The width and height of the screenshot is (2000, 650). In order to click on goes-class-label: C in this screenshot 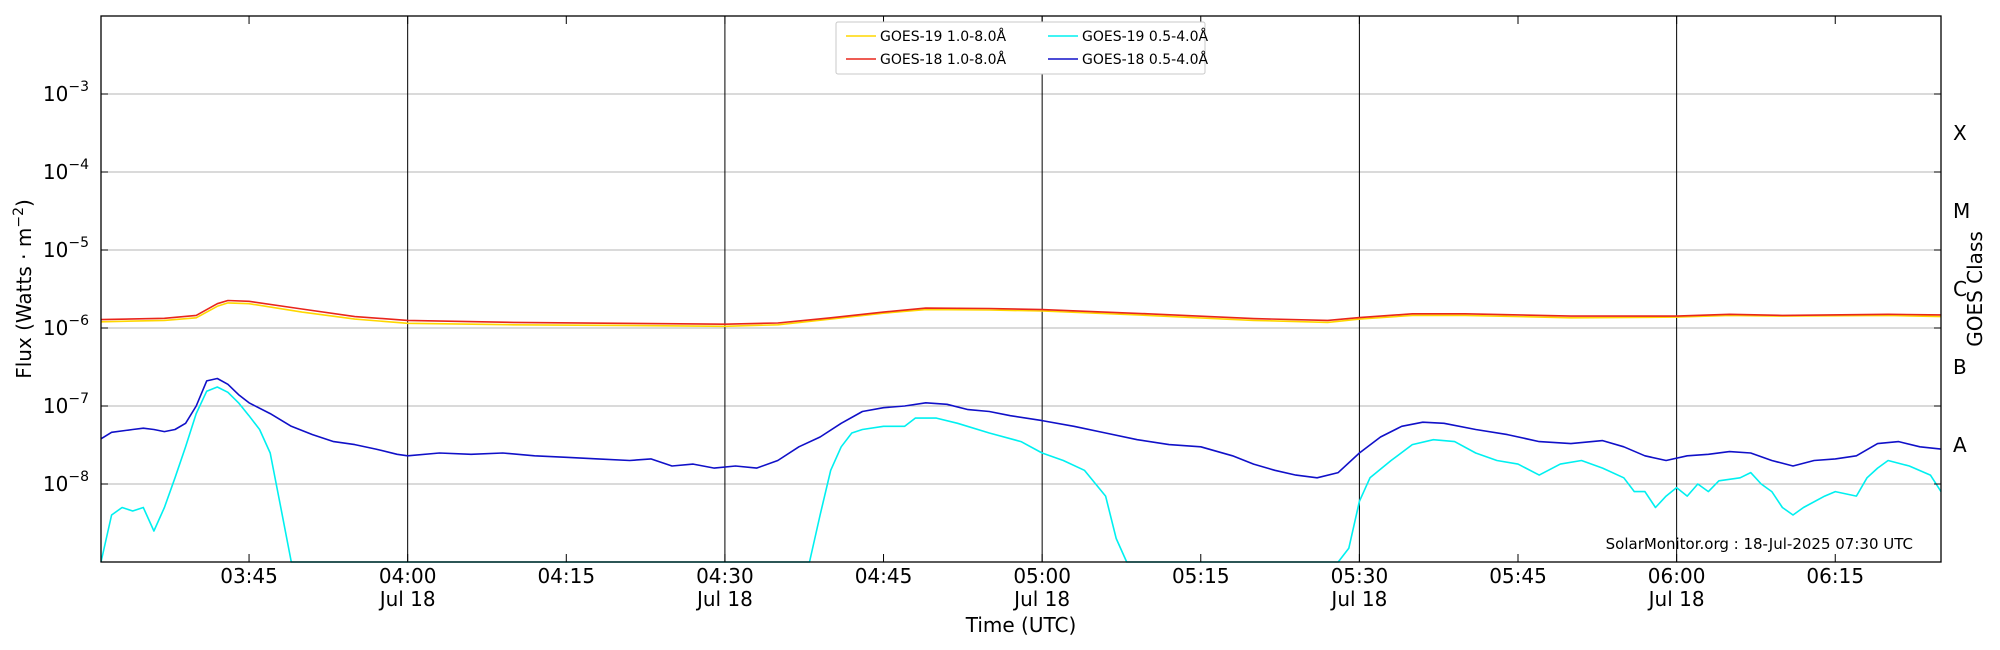, I will do `click(1960, 289)`.